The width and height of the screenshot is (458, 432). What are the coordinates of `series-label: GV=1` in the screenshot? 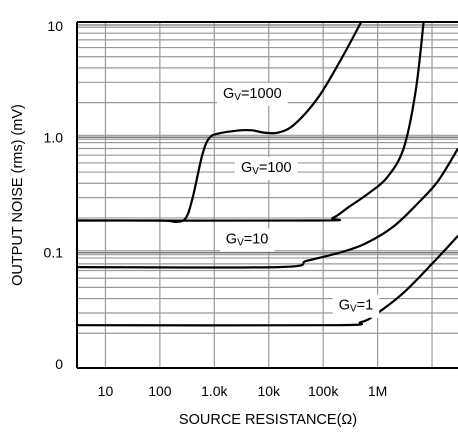 It's located at (356, 306).